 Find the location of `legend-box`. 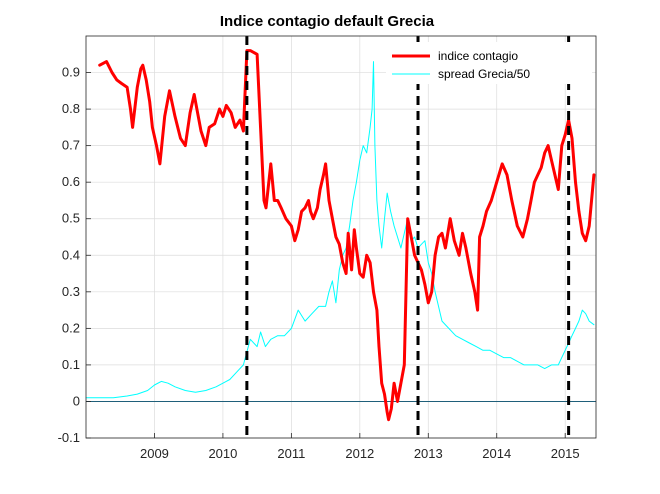

legend-box is located at coordinates (489, 63).